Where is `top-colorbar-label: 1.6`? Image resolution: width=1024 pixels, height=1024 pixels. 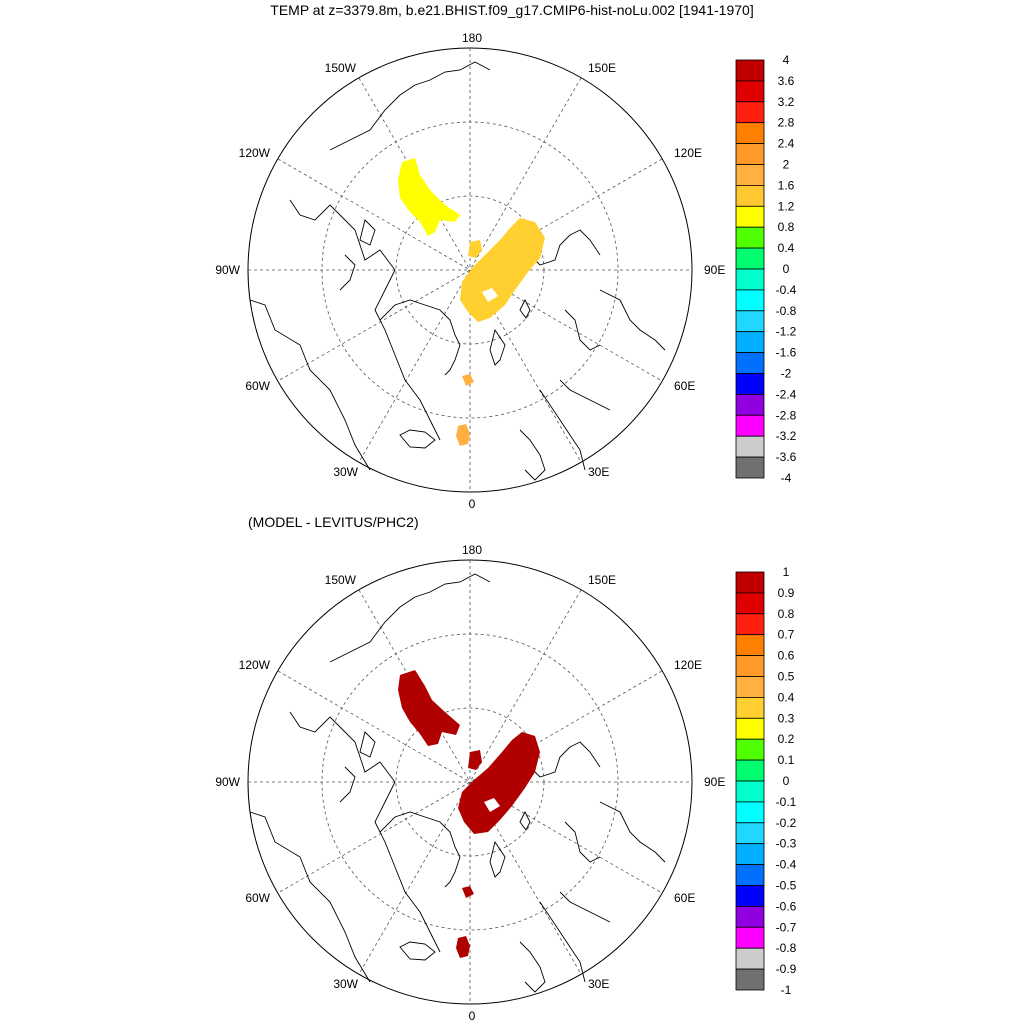
top-colorbar-label: 1.6 is located at coordinates (786, 185).